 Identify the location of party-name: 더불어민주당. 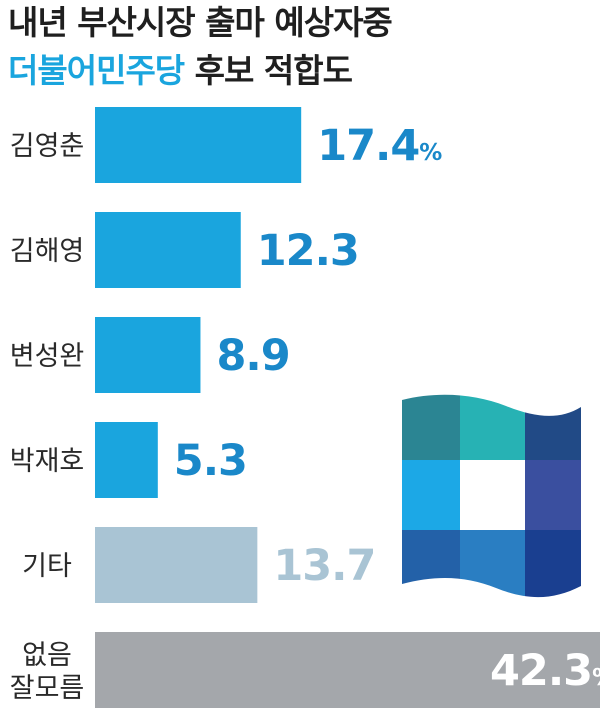
(96, 70).